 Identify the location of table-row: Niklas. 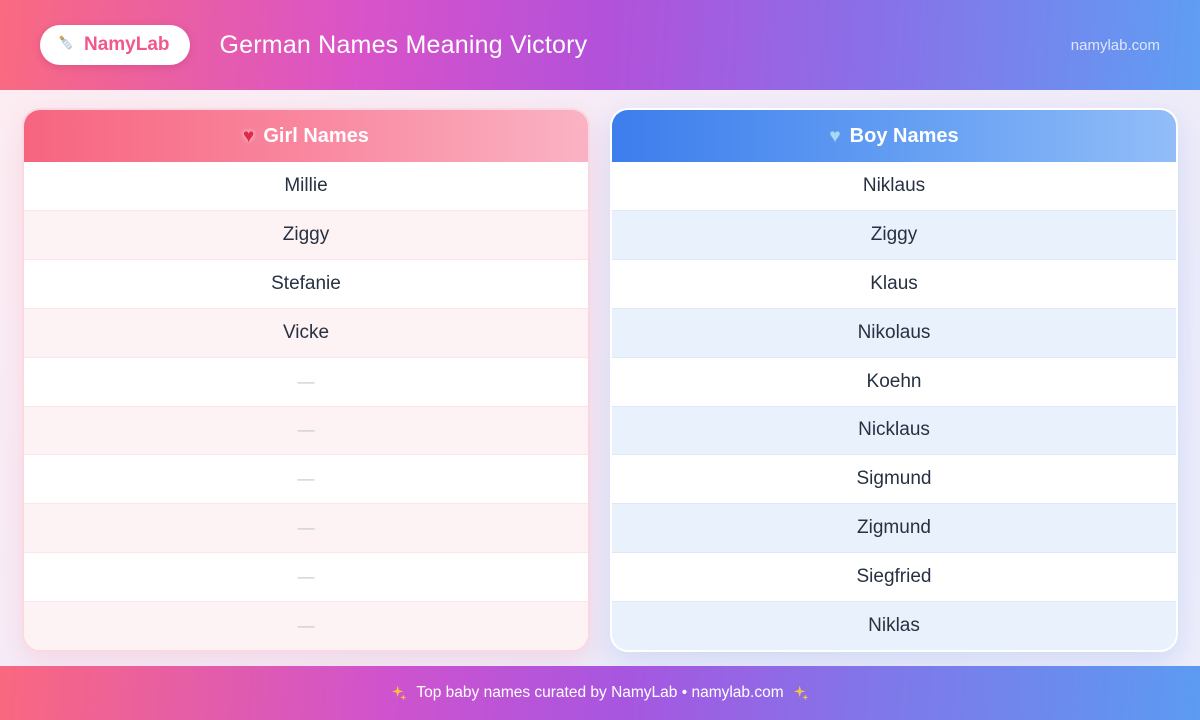
(894, 625).